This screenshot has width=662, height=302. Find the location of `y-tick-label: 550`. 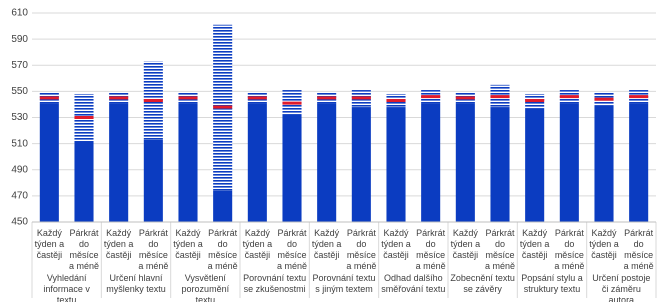

y-tick-label: 550 is located at coordinates (19, 91).